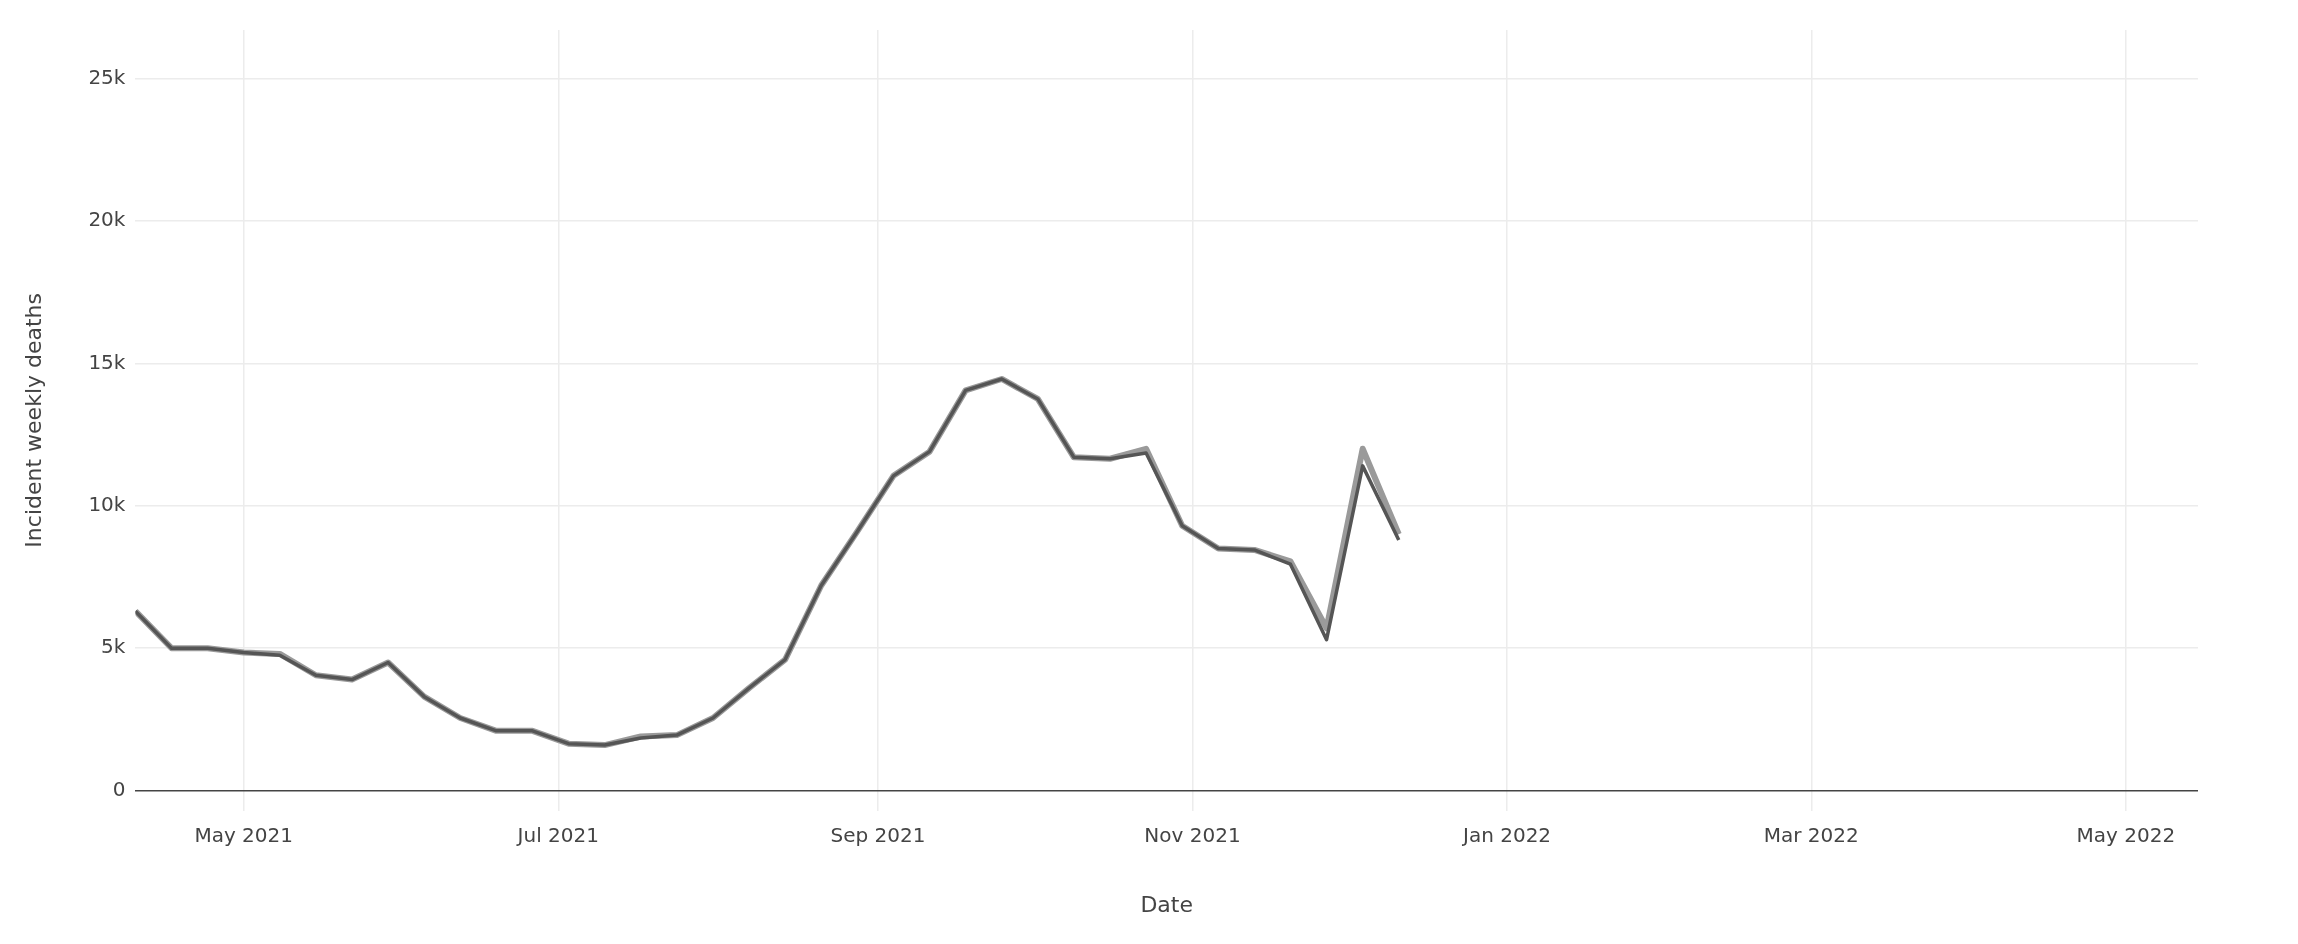 The width and height of the screenshot is (2298, 944). Describe the element at coordinates (1811, 834) in the screenshot. I see `x-tick-label: Mar 2022` at that location.